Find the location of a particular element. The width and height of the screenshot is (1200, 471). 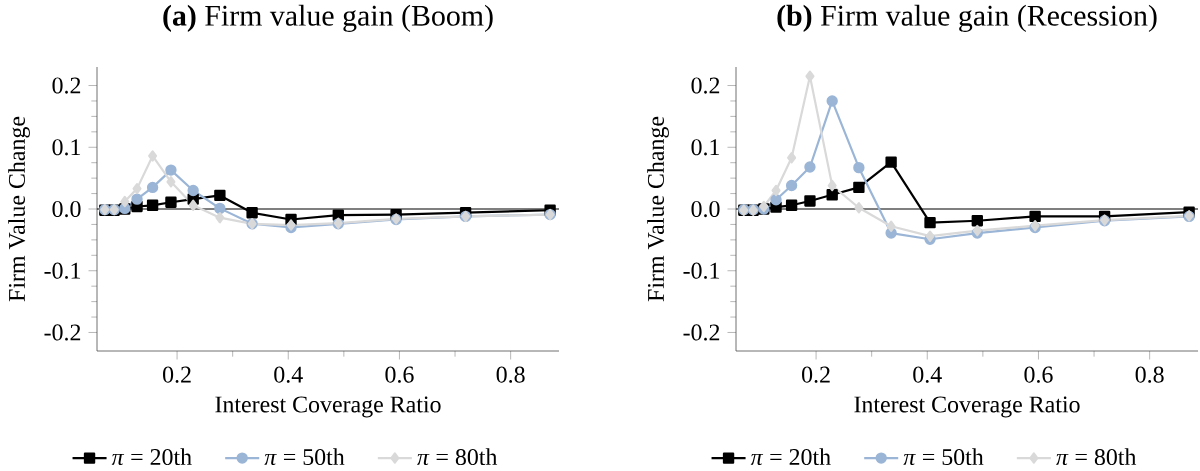

chart-title: (a) Firm value gain (Boom) is located at coordinates (328, 18).